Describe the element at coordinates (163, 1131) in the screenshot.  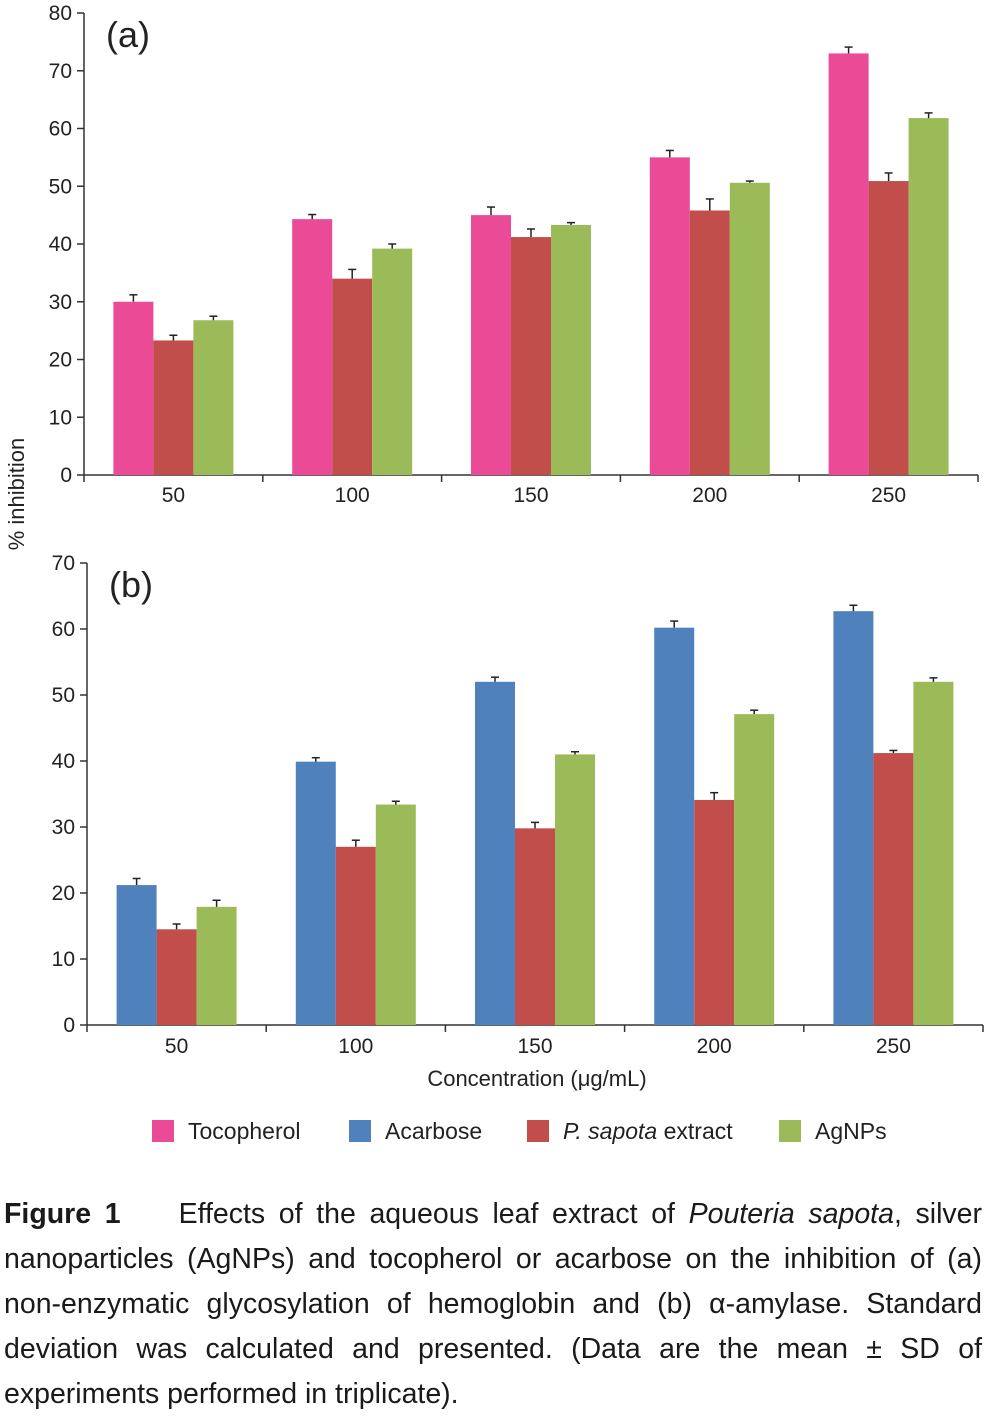
I see `legend-swatch-tocopherol` at that location.